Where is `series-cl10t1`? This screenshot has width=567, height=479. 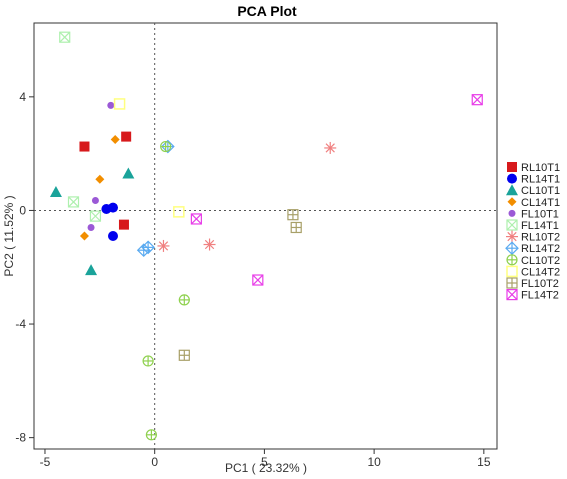
series-cl10t1 is located at coordinates (92, 221).